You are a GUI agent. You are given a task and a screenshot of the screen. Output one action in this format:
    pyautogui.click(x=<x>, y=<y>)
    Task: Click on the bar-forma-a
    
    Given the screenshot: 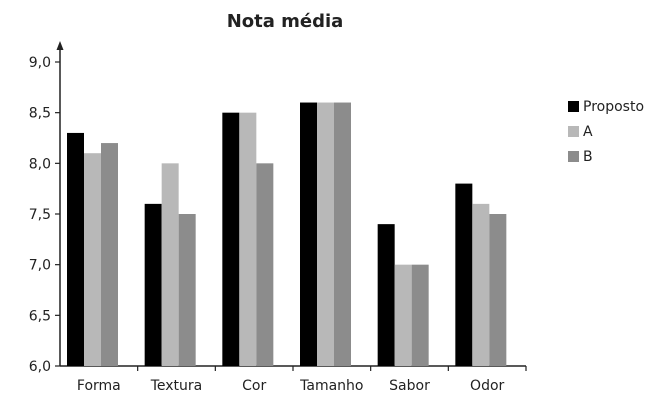 What is the action you would take?
    pyautogui.click(x=92, y=259)
    